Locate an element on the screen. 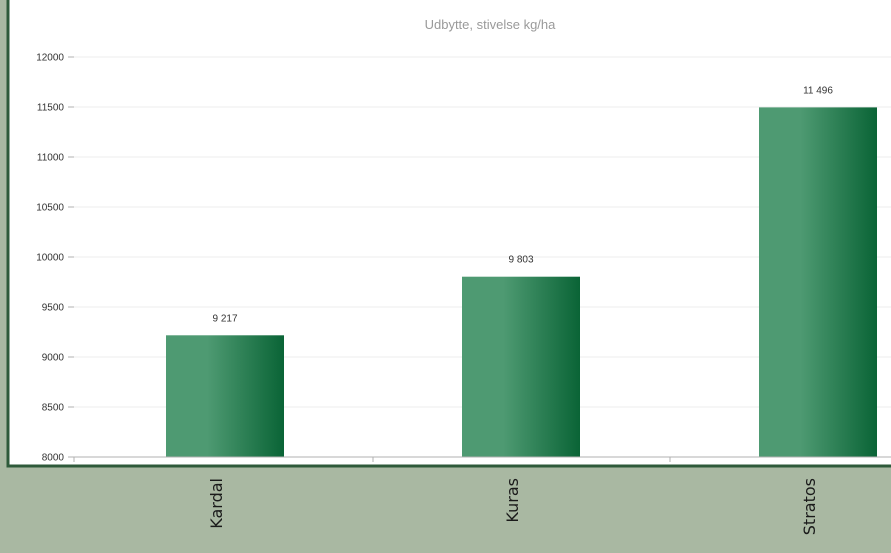 Image resolution: width=891 pixels, height=553 pixels. y-tick-label: 10000 is located at coordinates (50, 258).